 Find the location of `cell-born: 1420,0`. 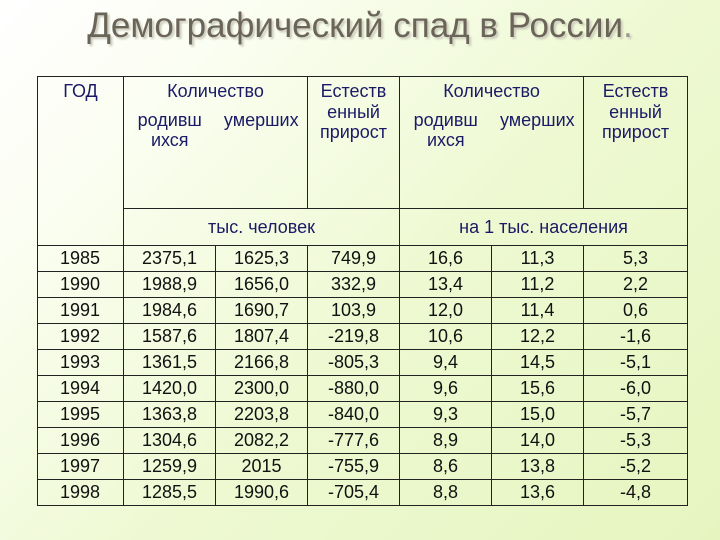

cell-born: 1420,0 is located at coordinates (169, 388).